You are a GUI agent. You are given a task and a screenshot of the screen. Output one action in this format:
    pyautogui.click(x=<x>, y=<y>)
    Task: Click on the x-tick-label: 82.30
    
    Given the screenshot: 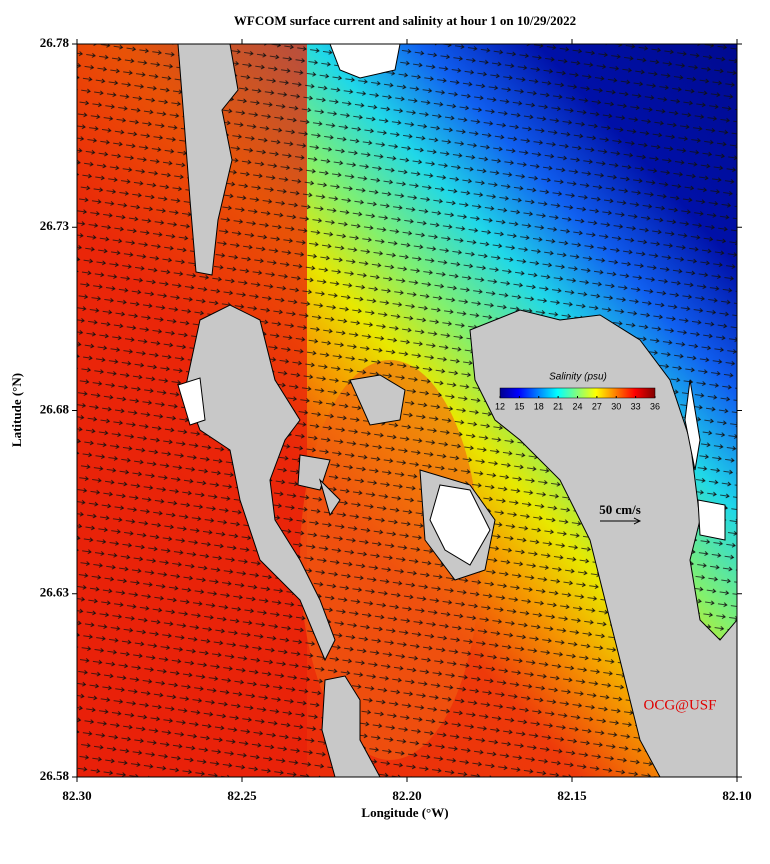 What is the action you would take?
    pyautogui.click(x=76, y=795)
    